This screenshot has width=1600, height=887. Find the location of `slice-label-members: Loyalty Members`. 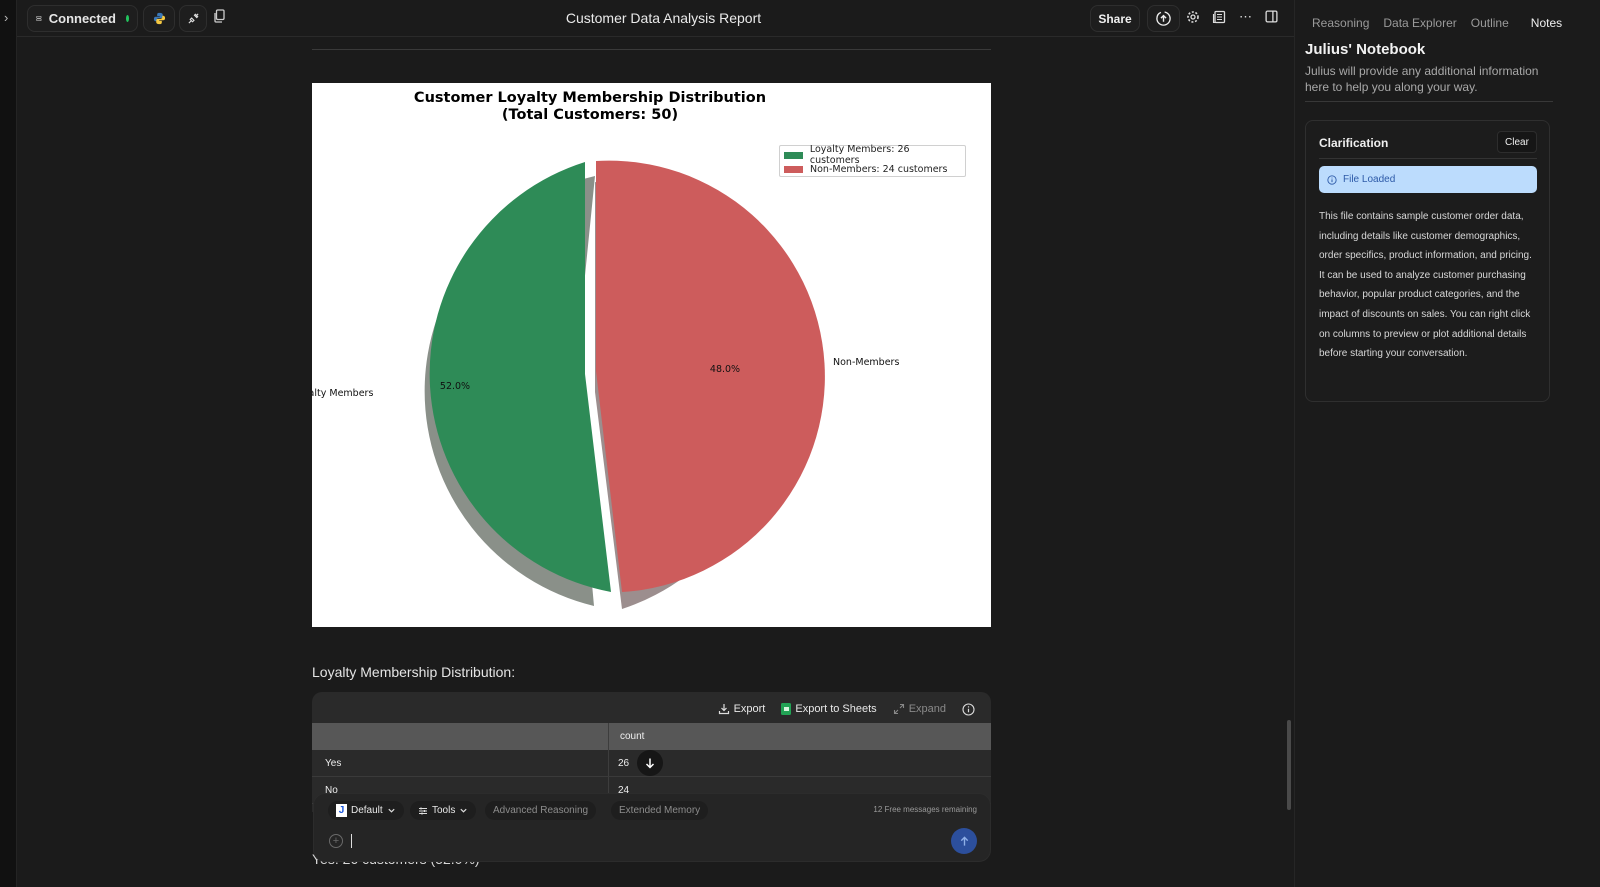

slice-label-members: Loyalty Members is located at coordinates (342, 393).